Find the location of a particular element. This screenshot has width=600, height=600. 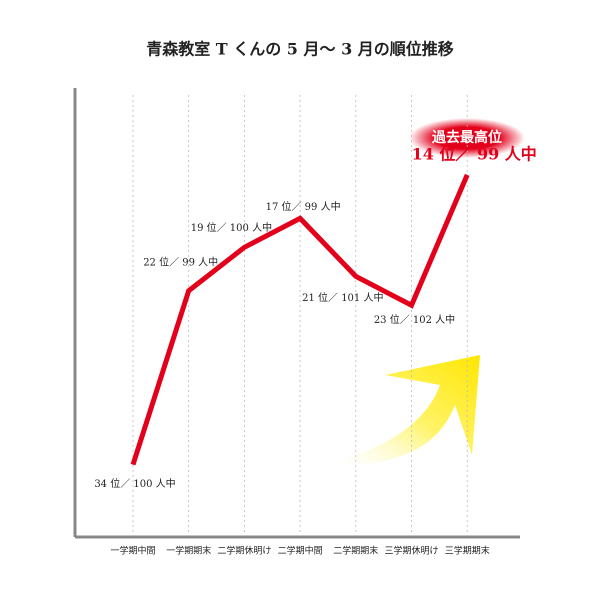

x-tick-label: 三学期休明け is located at coordinates (411, 551).